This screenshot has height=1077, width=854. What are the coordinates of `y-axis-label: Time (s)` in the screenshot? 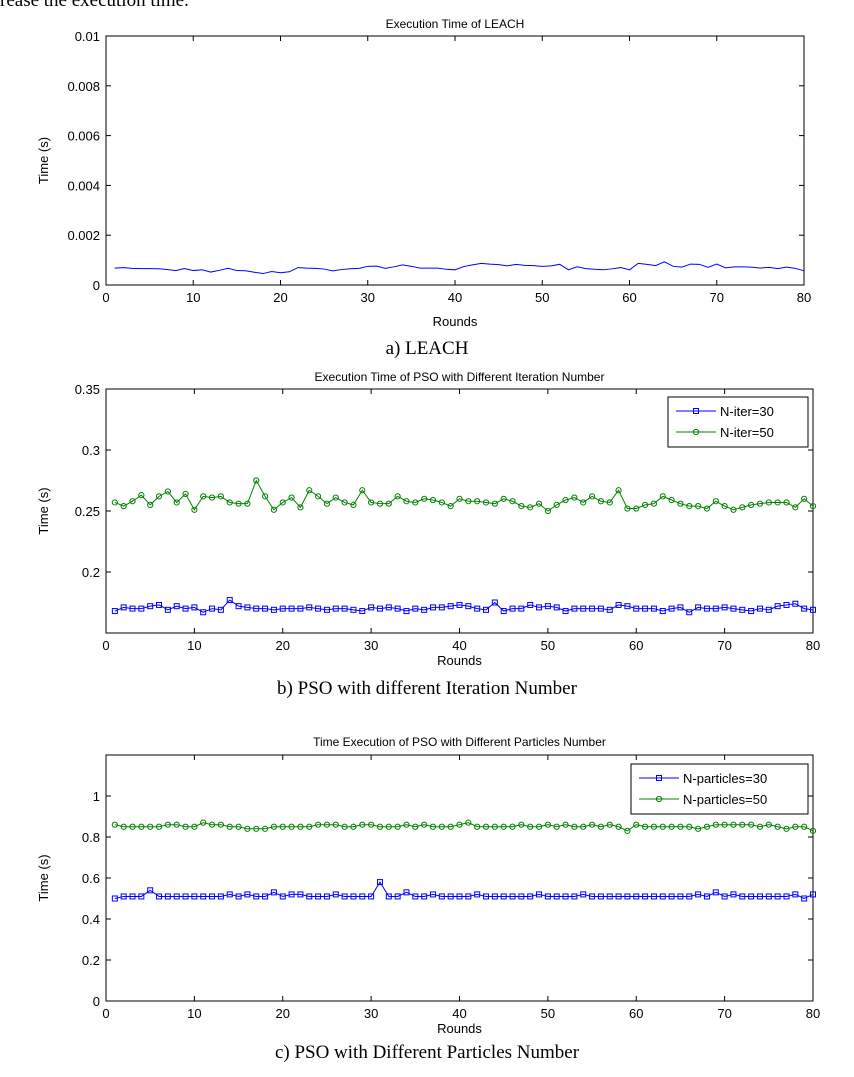 It's located at (43, 877).